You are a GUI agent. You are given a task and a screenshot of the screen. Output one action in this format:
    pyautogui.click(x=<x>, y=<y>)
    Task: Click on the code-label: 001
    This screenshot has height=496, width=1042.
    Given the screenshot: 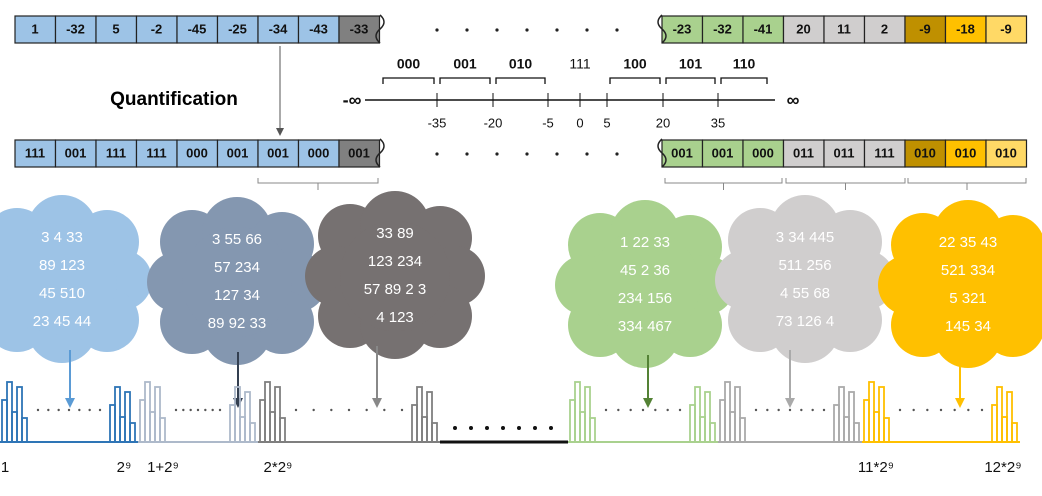 What is the action you would take?
    pyautogui.click(x=465, y=64)
    